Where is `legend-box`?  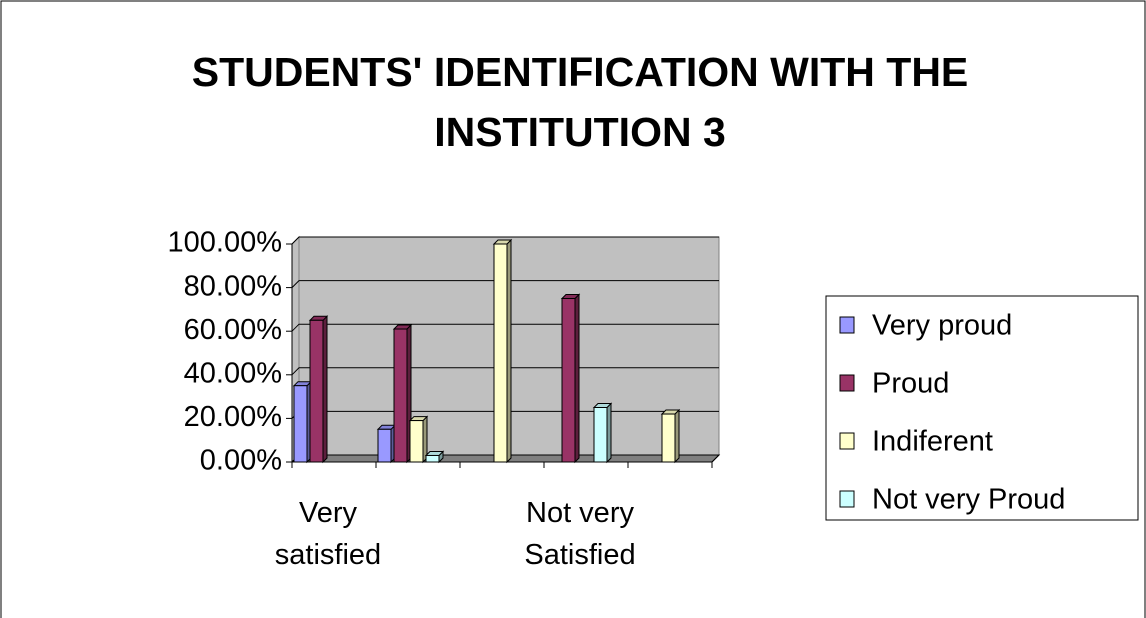
legend-box is located at coordinates (982, 408).